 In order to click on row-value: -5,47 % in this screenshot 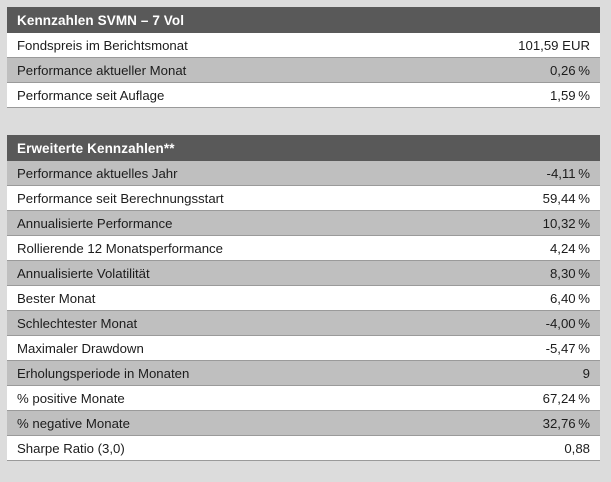, I will do `click(567, 348)`.